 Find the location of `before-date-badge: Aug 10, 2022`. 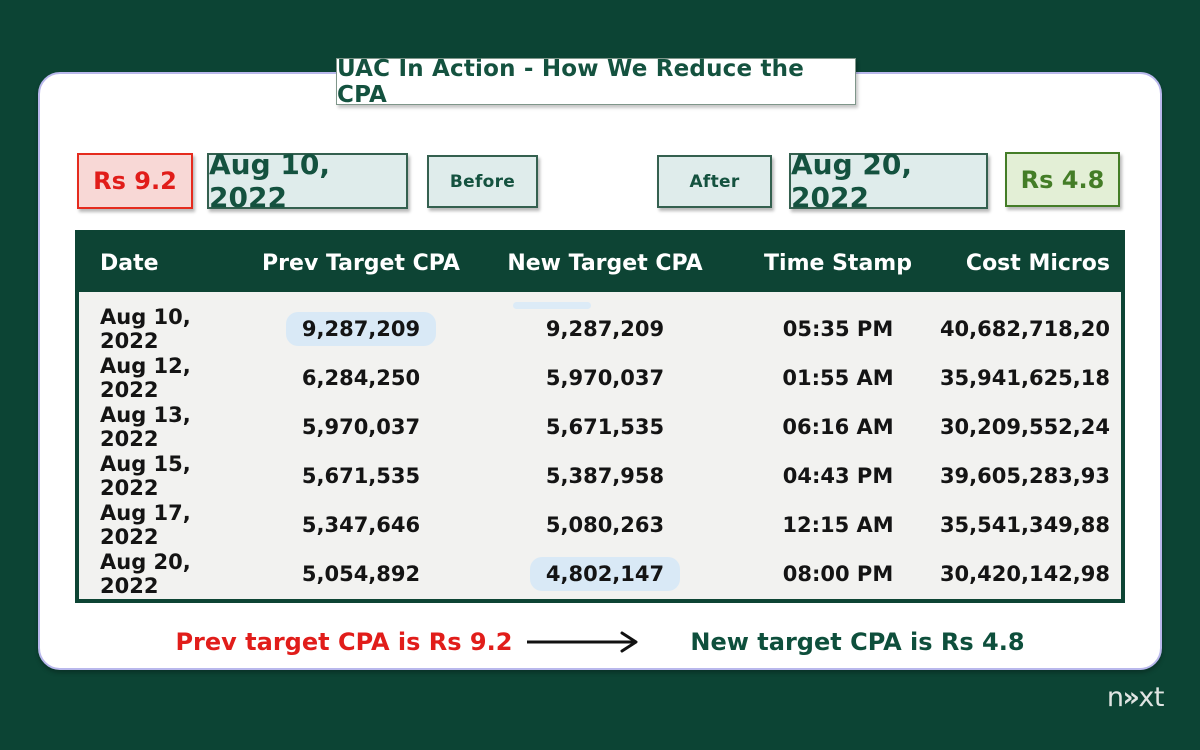

before-date-badge: Aug 10, 2022 is located at coordinates (307, 181).